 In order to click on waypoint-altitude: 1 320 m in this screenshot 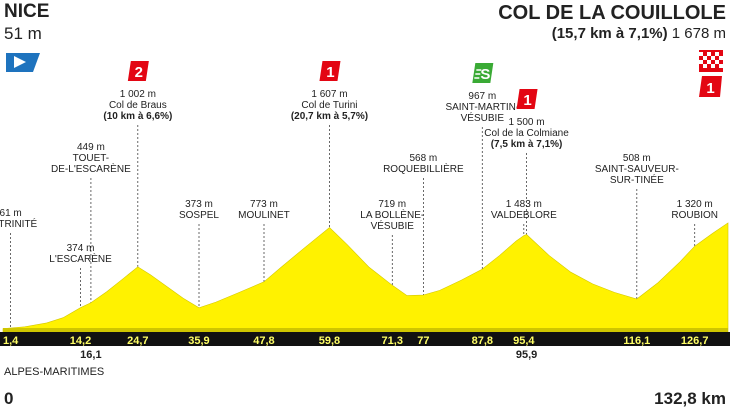, I will do `click(695, 204)`.